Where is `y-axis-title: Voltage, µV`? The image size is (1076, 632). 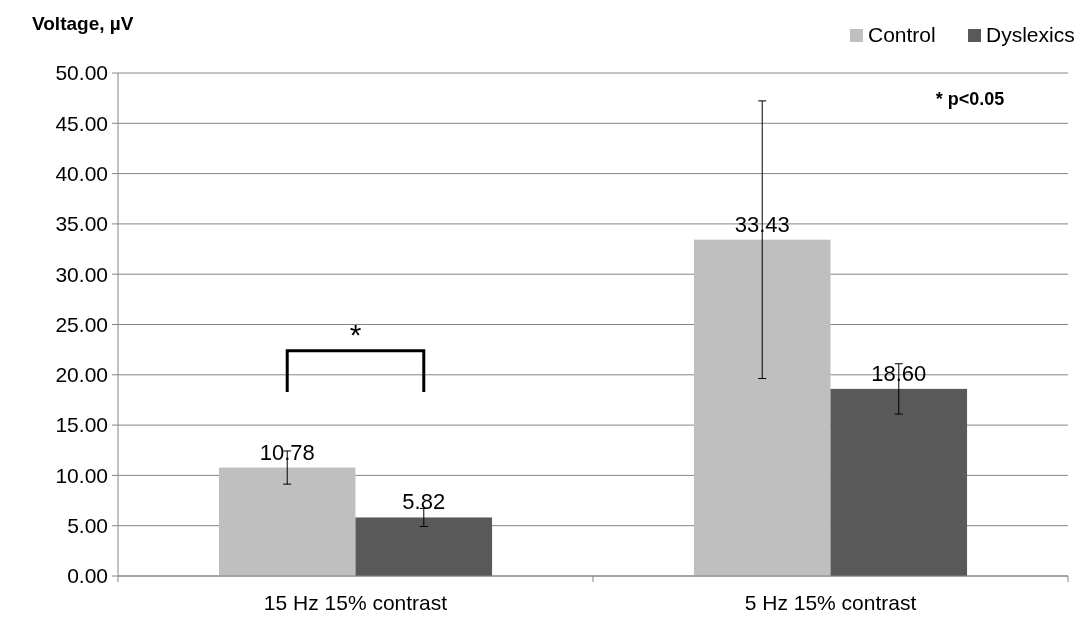 y-axis-title: Voltage, µV is located at coordinates (83, 23).